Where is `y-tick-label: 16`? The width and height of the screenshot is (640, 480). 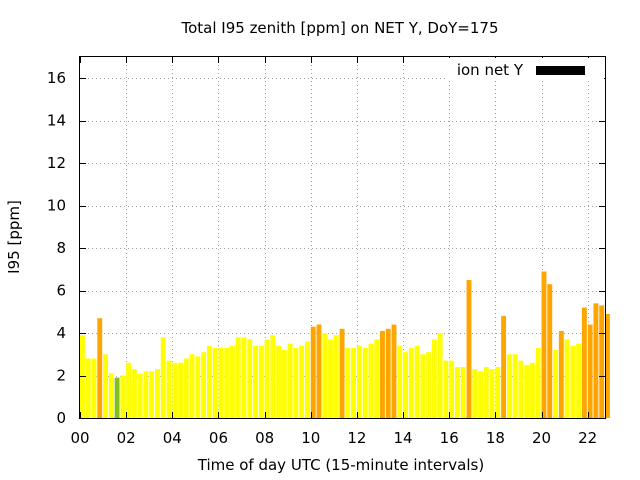 y-tick-label: 16 is located at coordinates (56, 78).